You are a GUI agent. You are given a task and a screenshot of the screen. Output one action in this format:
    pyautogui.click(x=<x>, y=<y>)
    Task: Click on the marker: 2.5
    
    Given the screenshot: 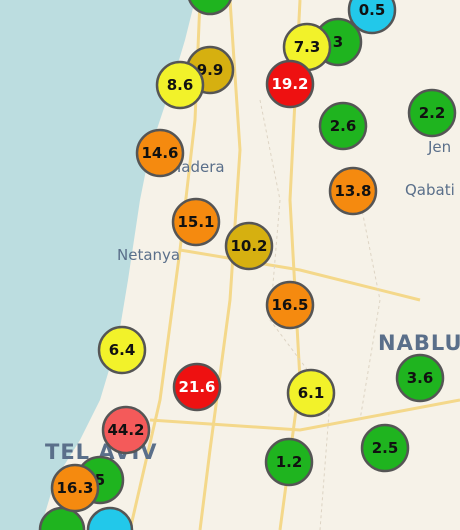 What is the action you would take?
    pyautogui.click(x=385, y=448)
    